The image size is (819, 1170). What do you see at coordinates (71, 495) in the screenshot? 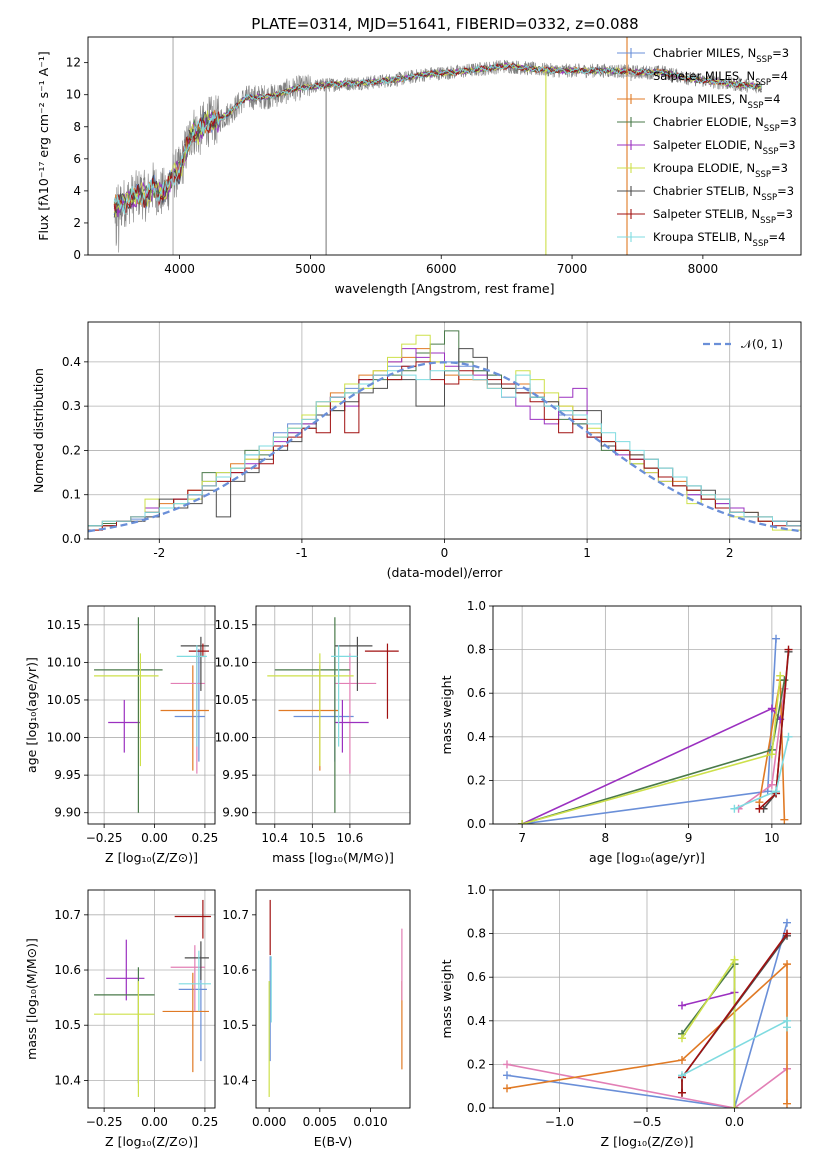
I see `y-tick-label: 0.1` at bounding box center [71, 495].